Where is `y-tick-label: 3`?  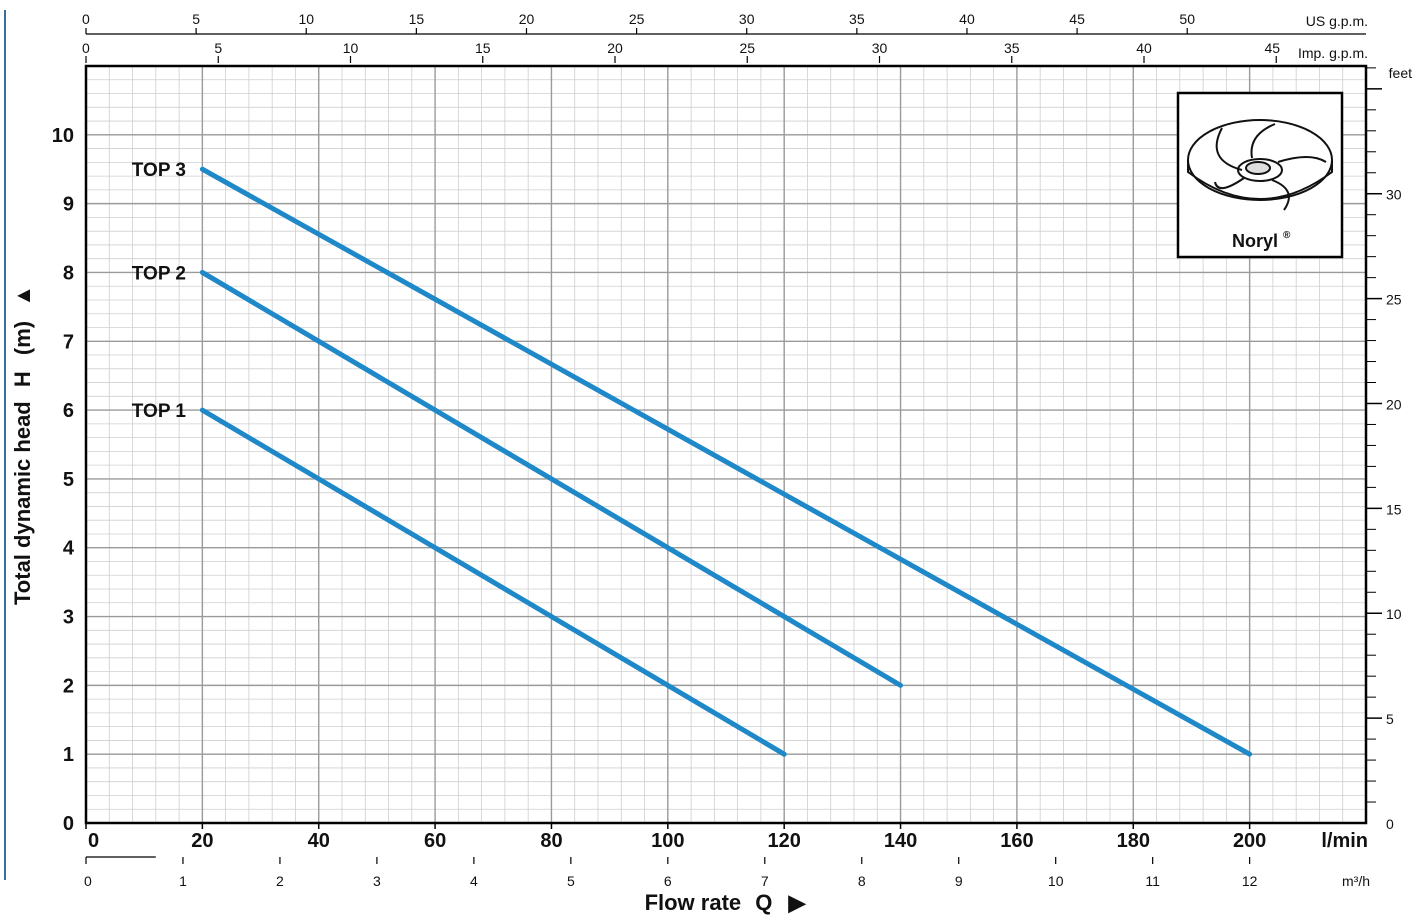 y-tick-label: 3 is located at coordinates (68, 618).